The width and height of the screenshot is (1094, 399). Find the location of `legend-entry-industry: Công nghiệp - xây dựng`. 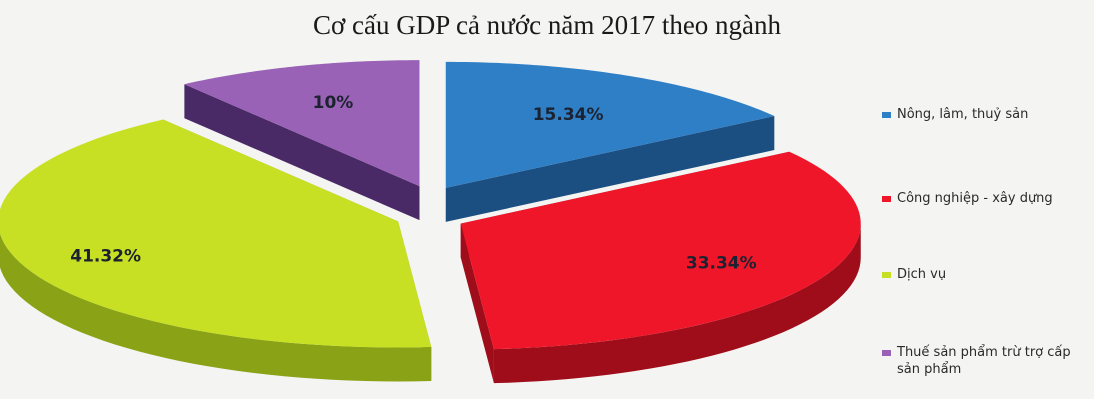

legend-entry-industry: Công nghiệp - xây dựng is located at coordinates (987, 198).